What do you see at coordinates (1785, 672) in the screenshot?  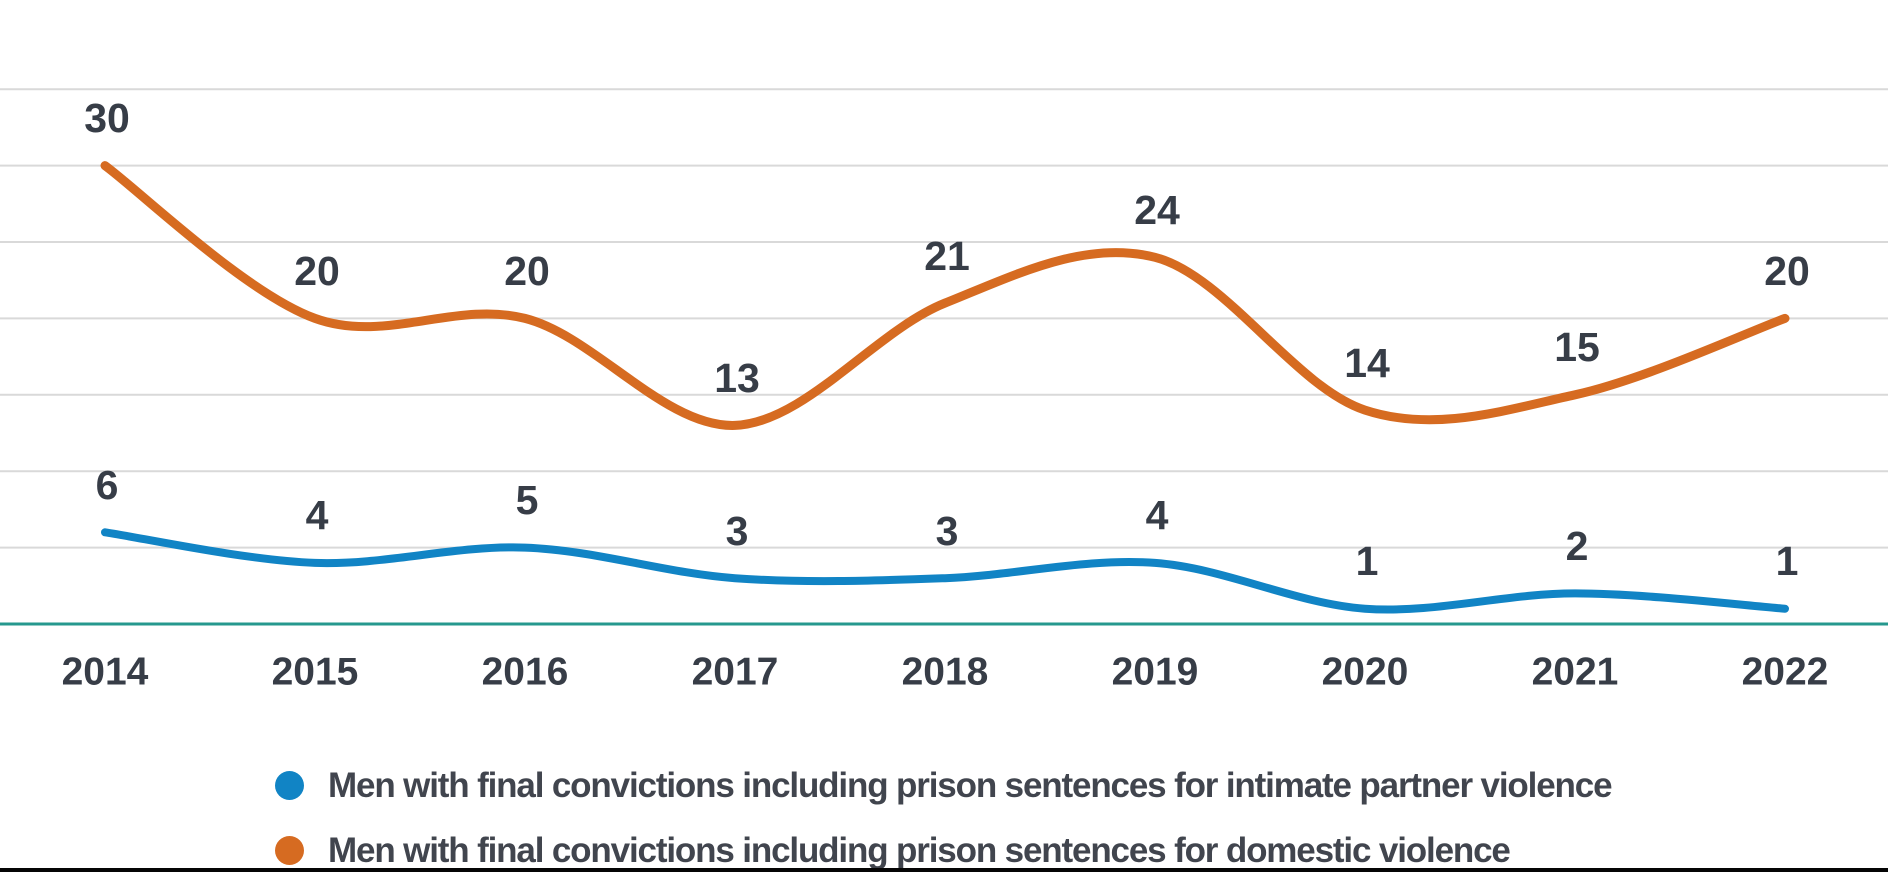 I see `svg-text: 2022` at bounding box center [1785, 672].